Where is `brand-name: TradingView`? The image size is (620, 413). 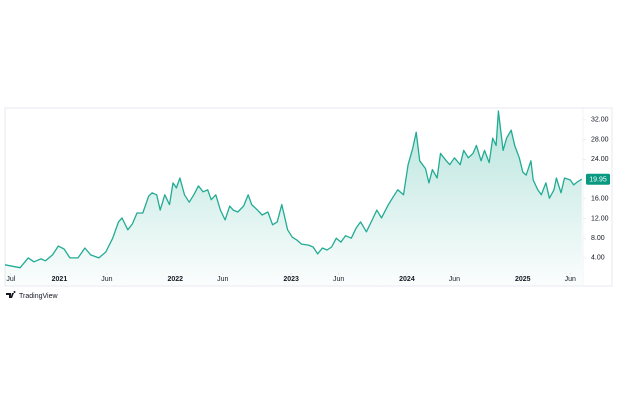 brand-name: TradingView is located at coordinates (38, 296).